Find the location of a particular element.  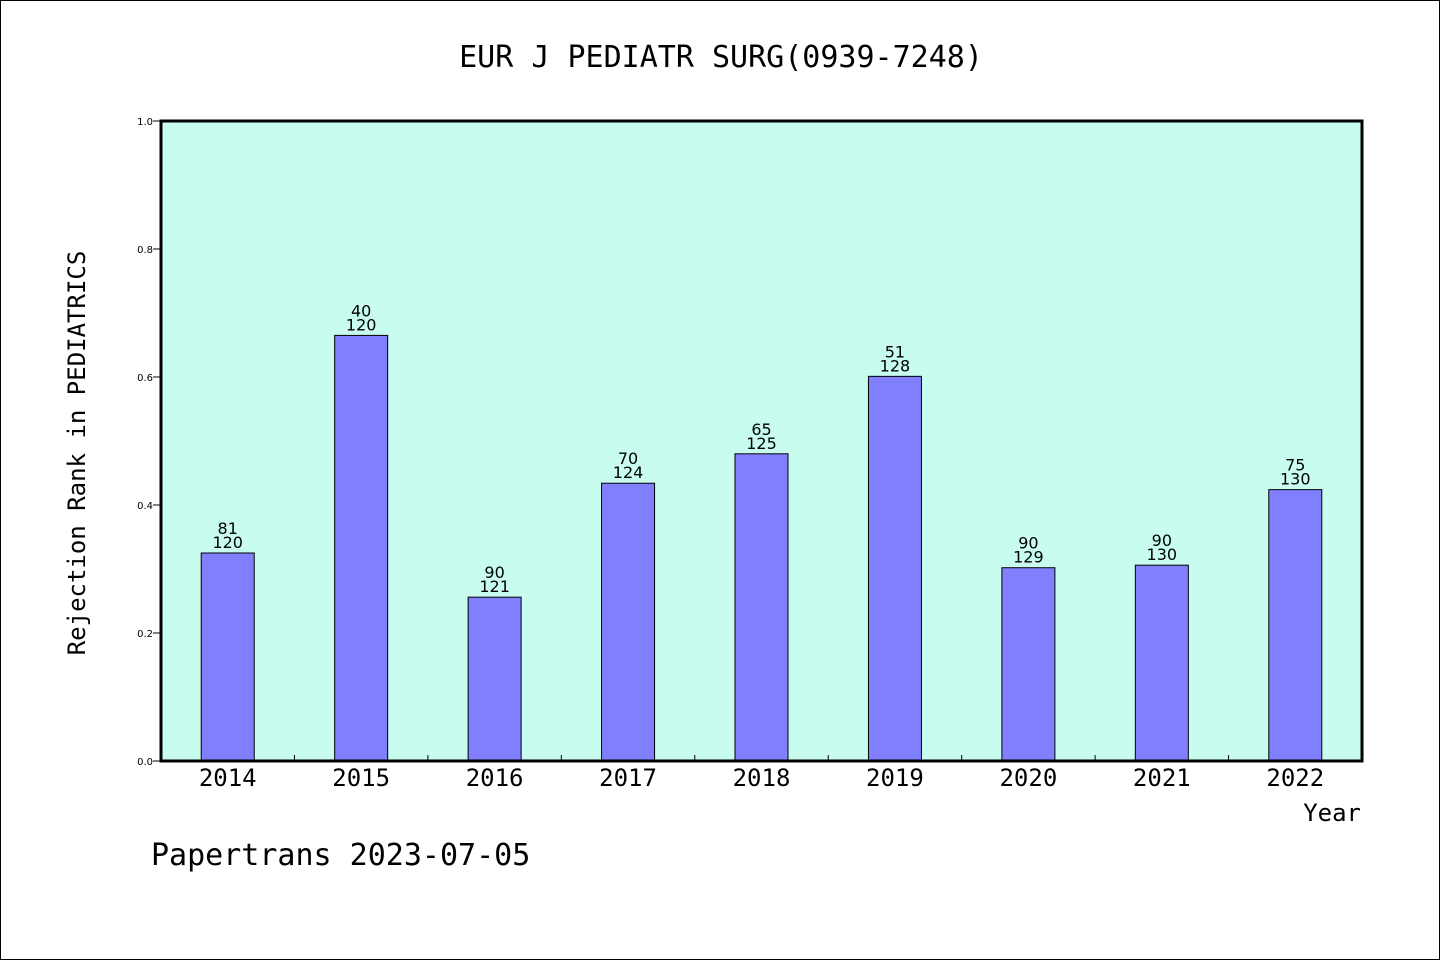

bar-label-bottom: 121 is located at coordinates (494, 586).